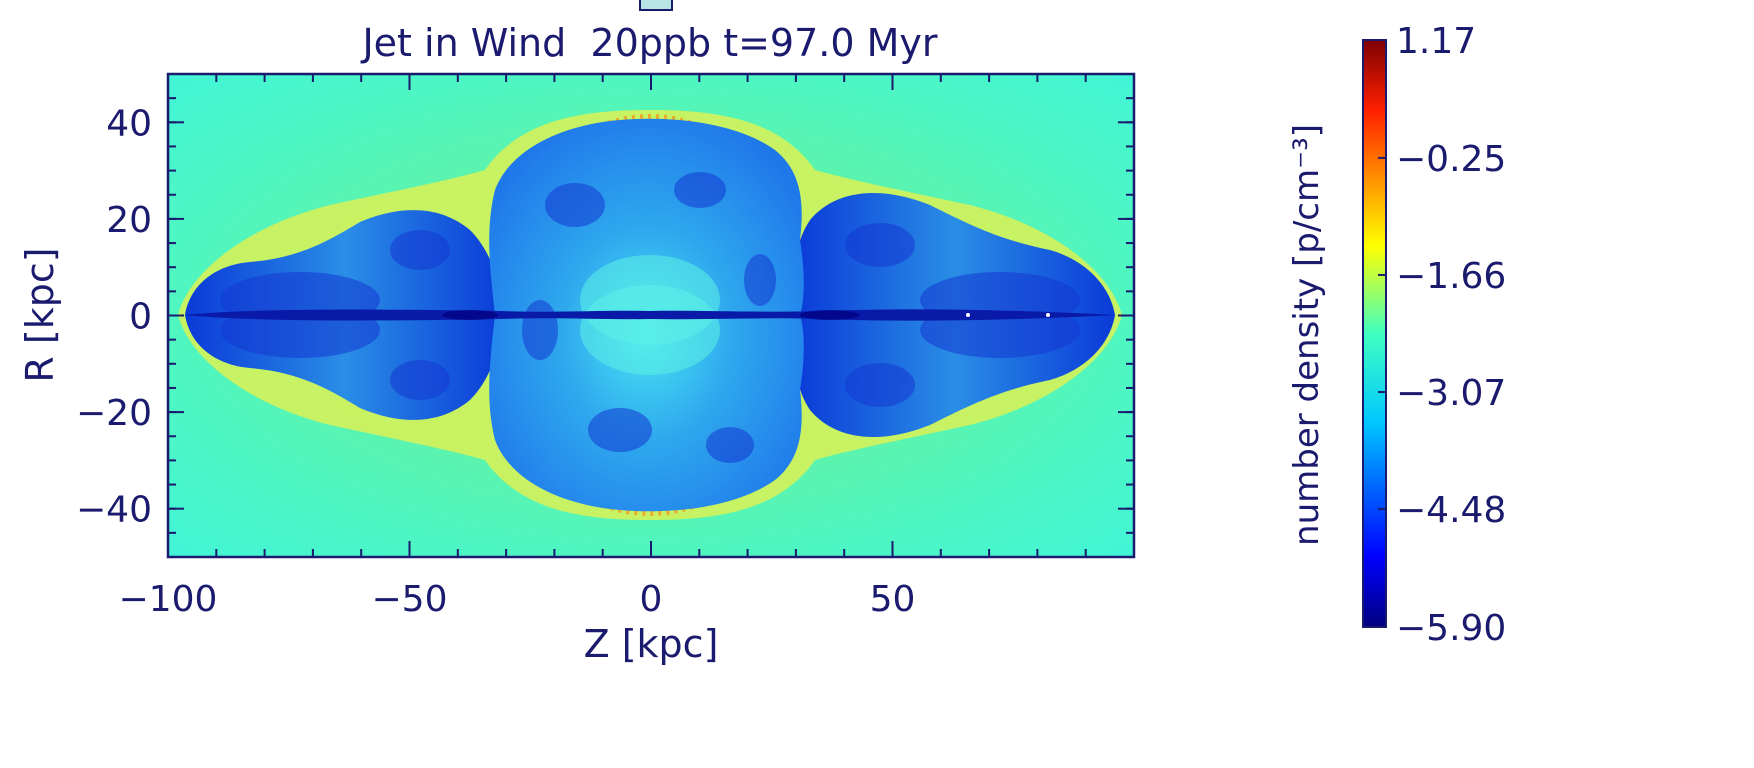  I want to click on colorbar-tick-label: −4.48, so click(1451, 510).